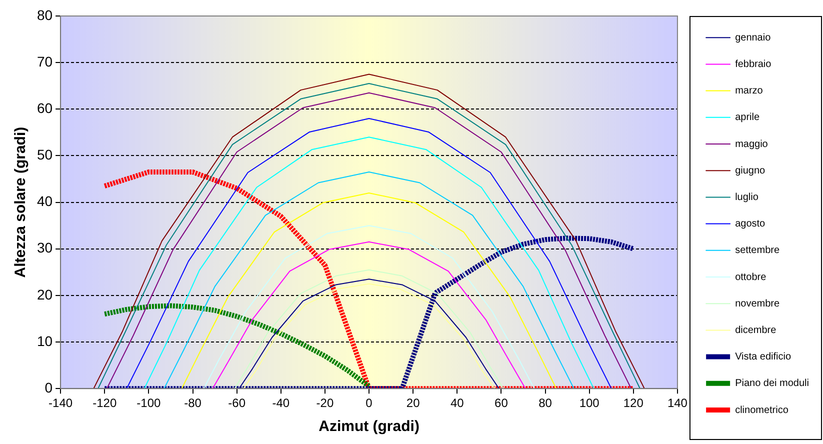 The width and height of the screenshot is (823, 444). I want to click on x-tick-label: 140, so click(677, 403).